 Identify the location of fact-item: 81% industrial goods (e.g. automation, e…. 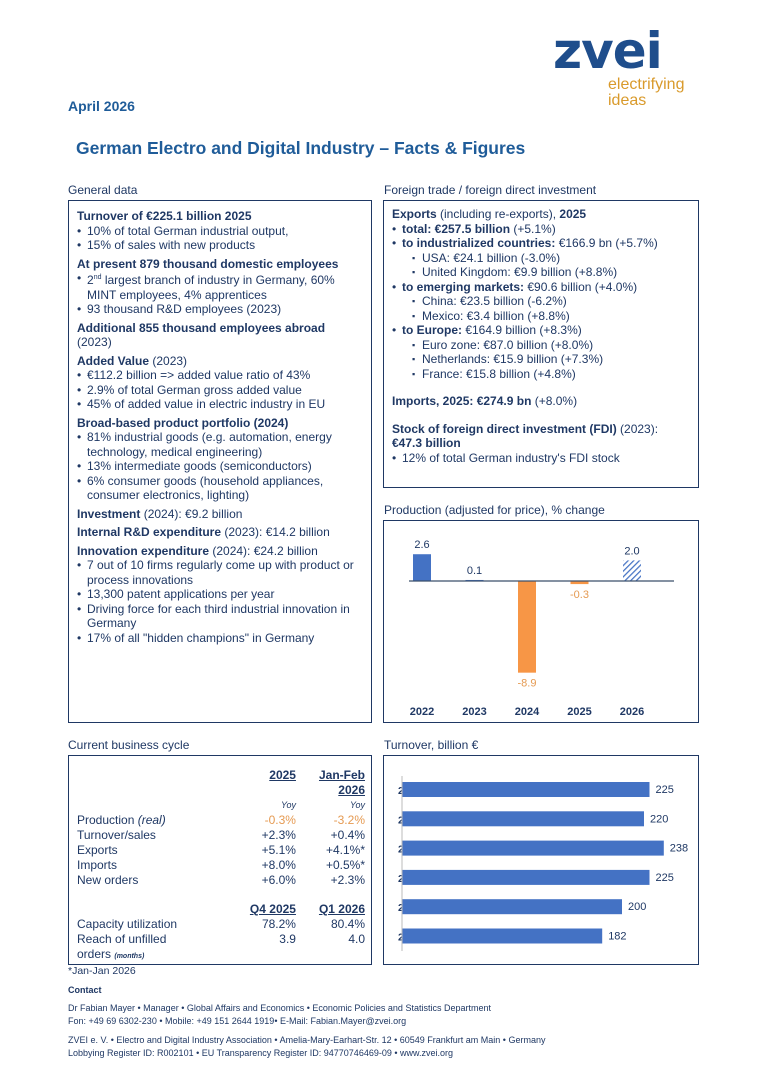
(220, 444).